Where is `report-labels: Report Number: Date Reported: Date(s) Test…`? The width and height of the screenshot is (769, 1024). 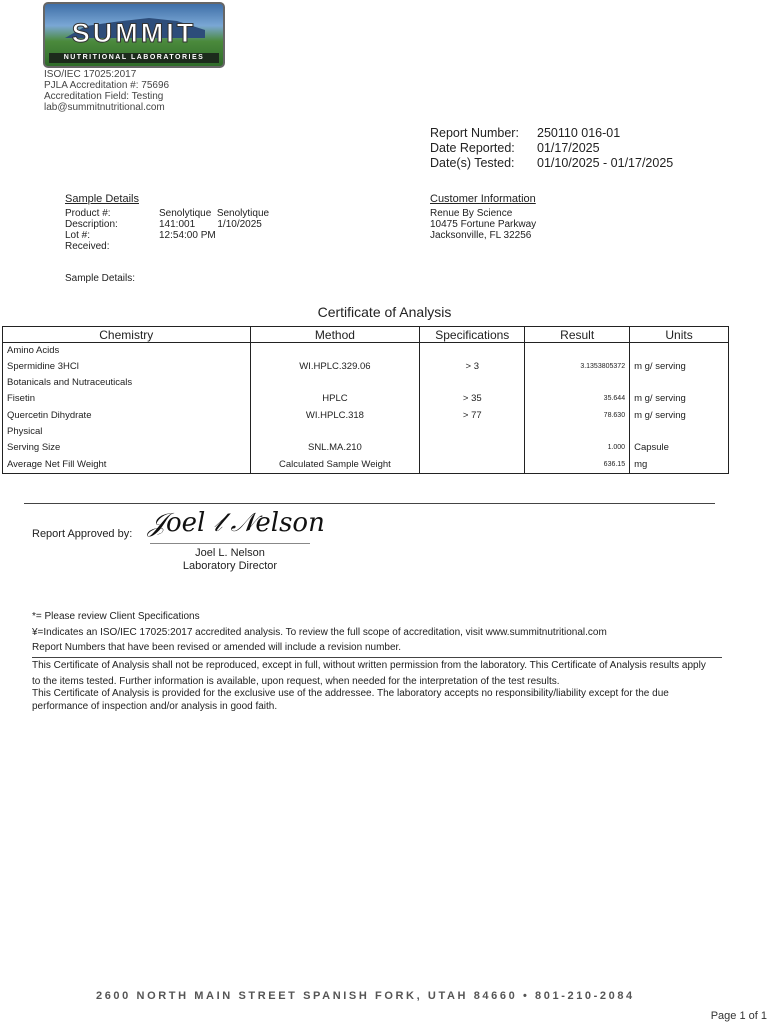 report-labels: Report Number: Date Reported: Date(s) Test… is located at coordinates (474, 148).